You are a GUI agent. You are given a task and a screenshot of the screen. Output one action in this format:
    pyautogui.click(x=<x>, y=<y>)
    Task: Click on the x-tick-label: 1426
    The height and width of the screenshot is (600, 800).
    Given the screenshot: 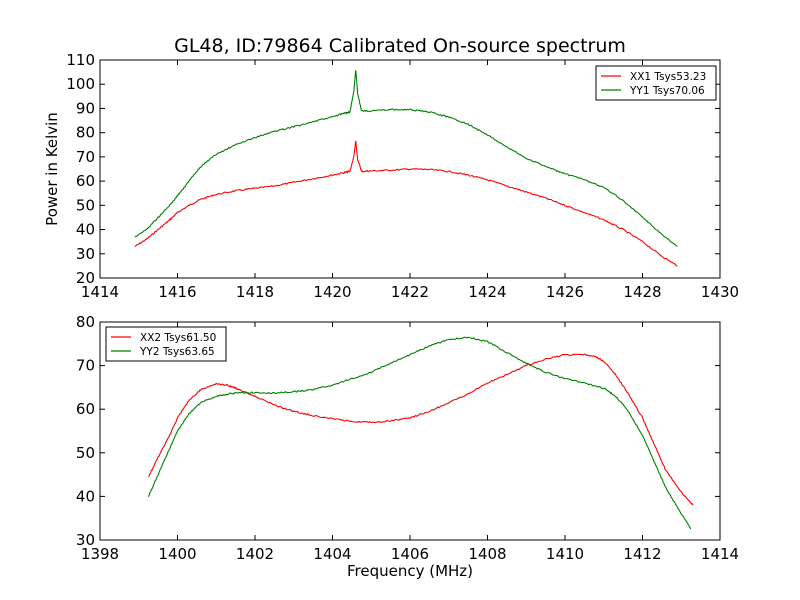 What is the action you would take?
    pyautogui.click(x=565, y=292)
    